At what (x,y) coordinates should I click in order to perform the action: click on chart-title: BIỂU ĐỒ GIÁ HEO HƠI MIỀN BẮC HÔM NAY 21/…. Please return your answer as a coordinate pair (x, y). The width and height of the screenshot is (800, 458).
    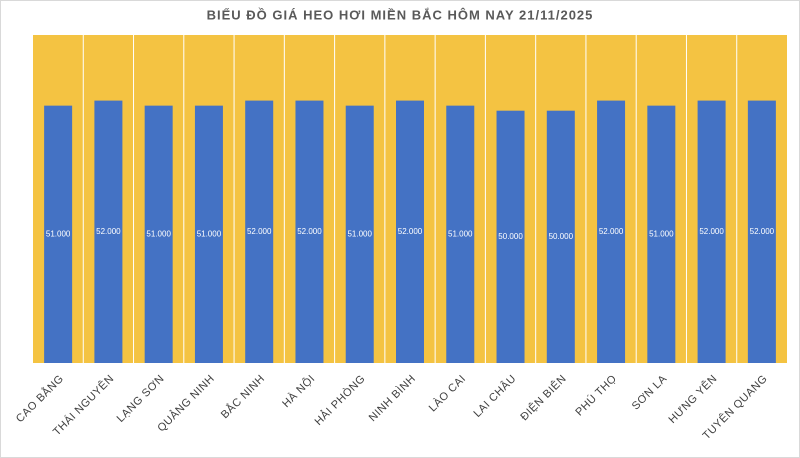
    Looking at the image, I should click on (400, 14).